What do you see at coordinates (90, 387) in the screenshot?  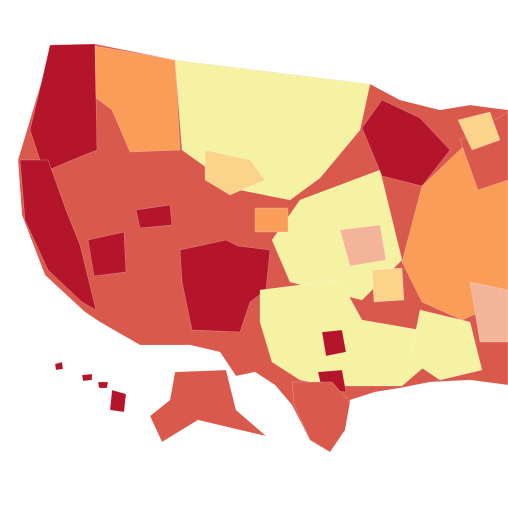 I see `hawaii` at bounding box center [90, 387].